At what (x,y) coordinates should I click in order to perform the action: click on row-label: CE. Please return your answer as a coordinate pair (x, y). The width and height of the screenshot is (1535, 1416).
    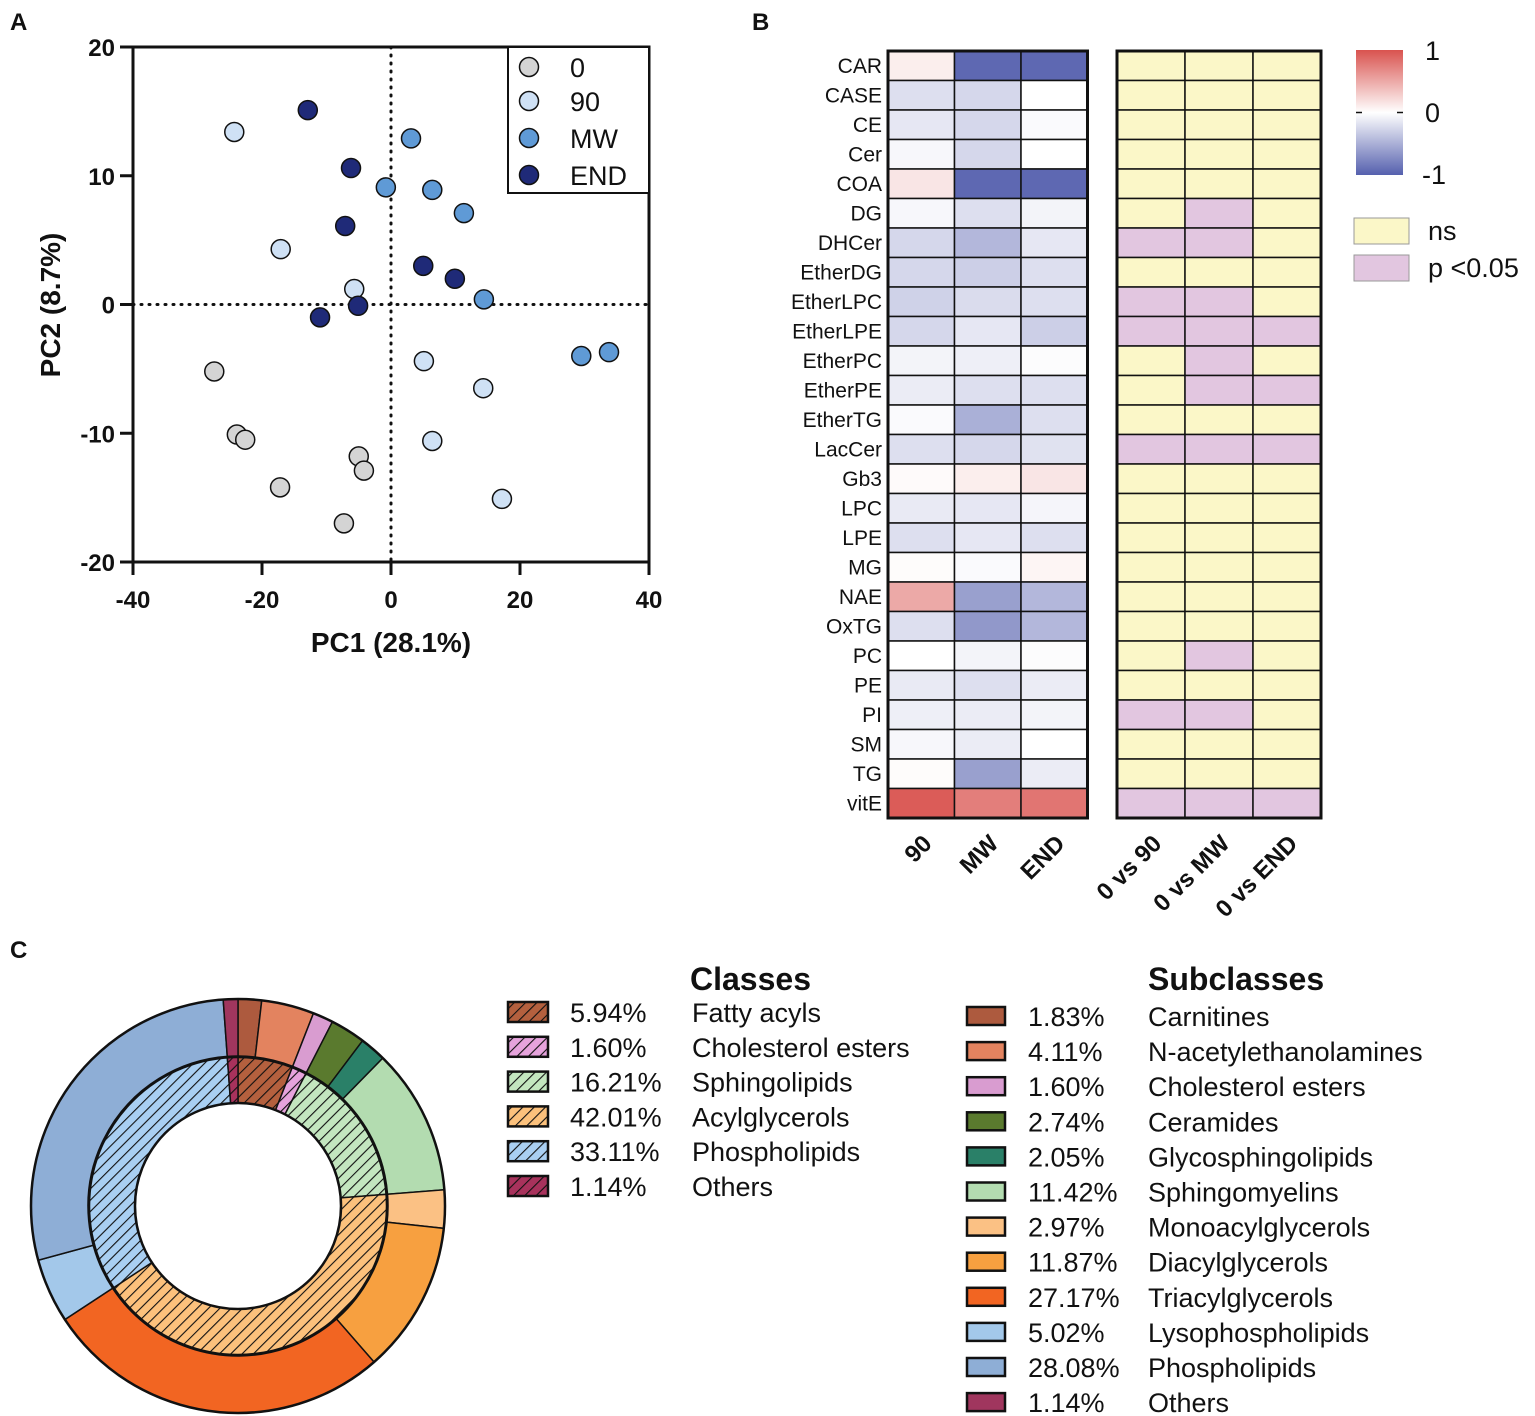
    Looking at the image, I should click on (867, 125).